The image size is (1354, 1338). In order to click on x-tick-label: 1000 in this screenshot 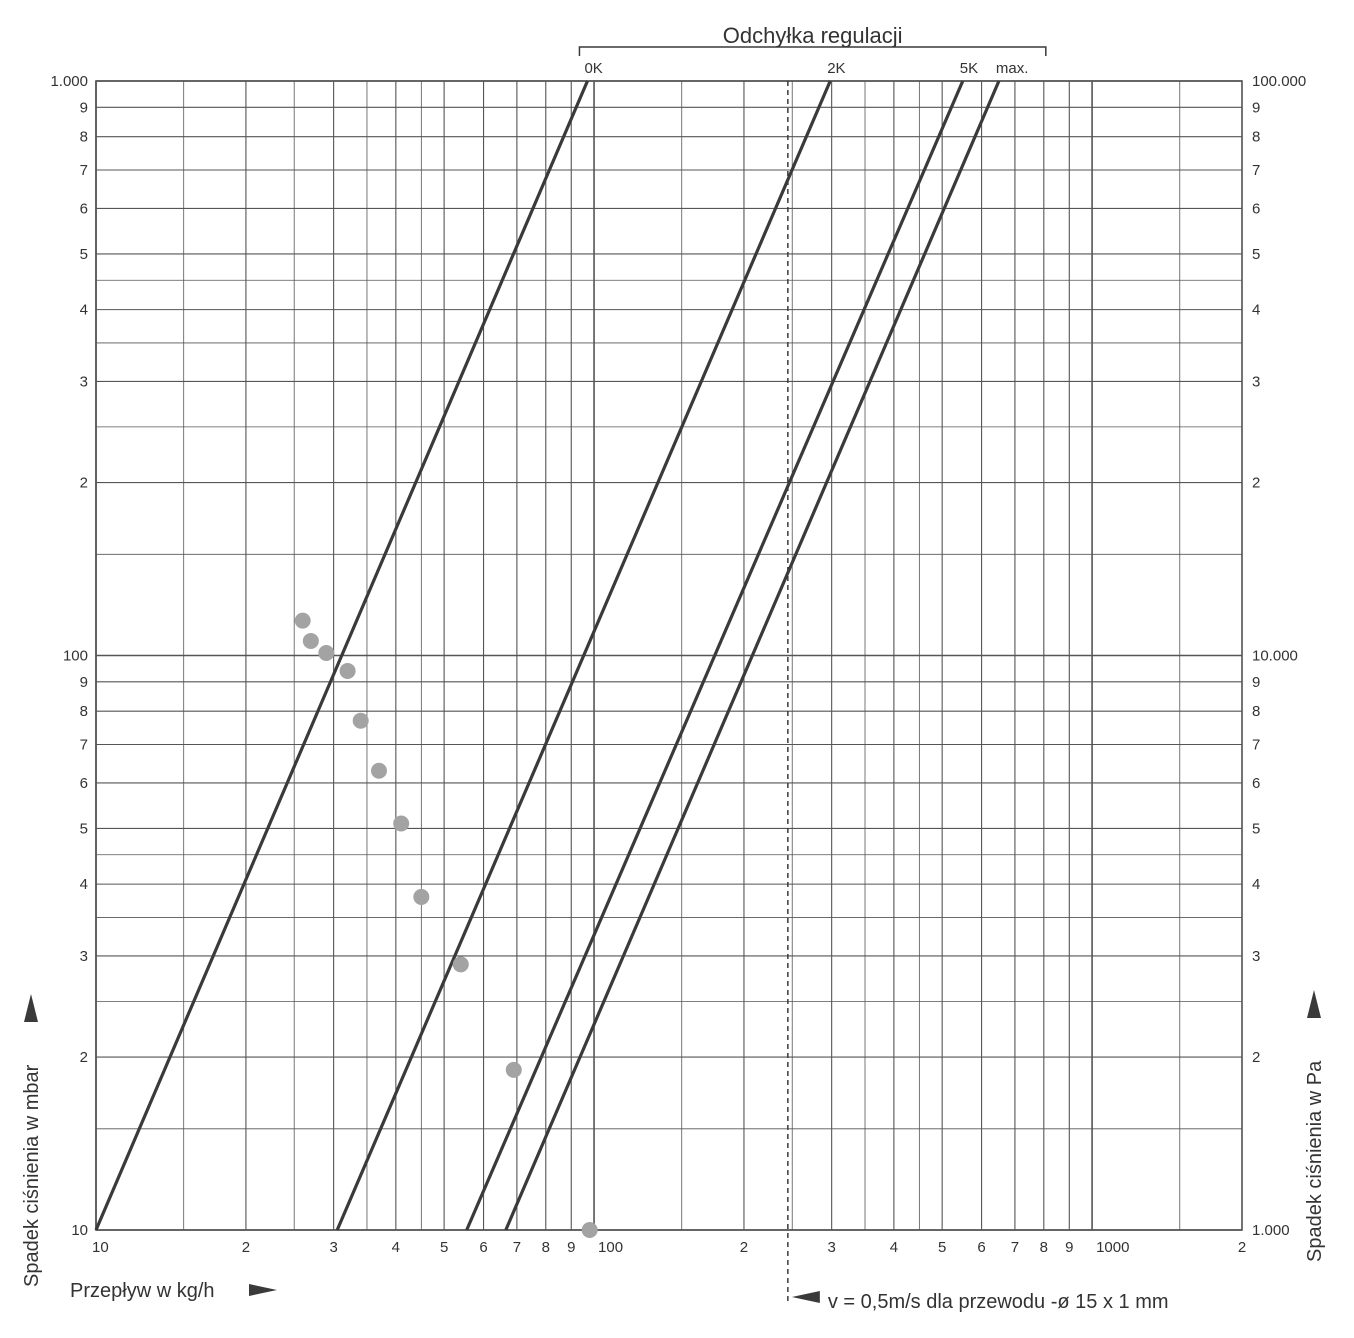, I will do `click(1112, 1247)`.